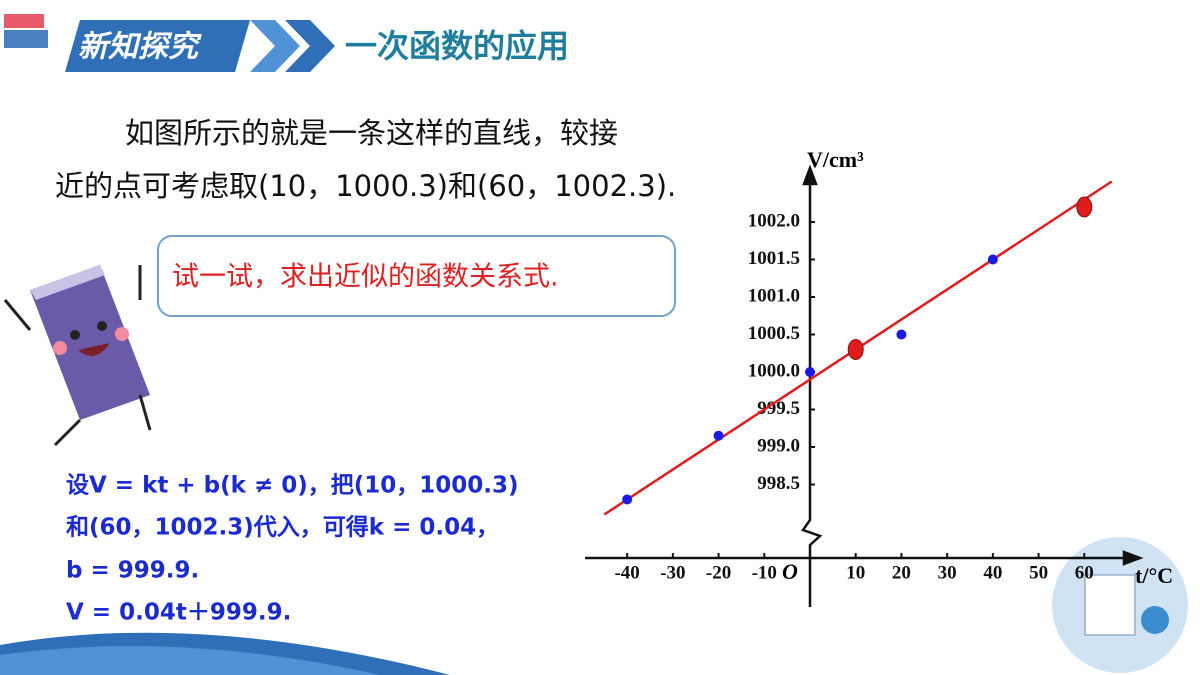 The width and height of the screenshot is (1200, 675). I want to click on x-tick-label: 40, so click(992, 572).